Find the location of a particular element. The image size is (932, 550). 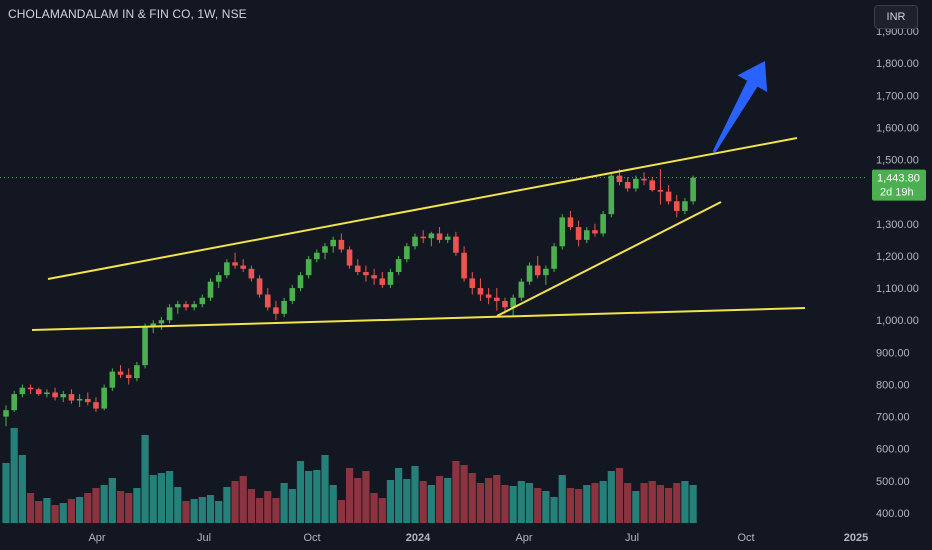

x-tick-label: 2024 is located at coordinates (418, 538).